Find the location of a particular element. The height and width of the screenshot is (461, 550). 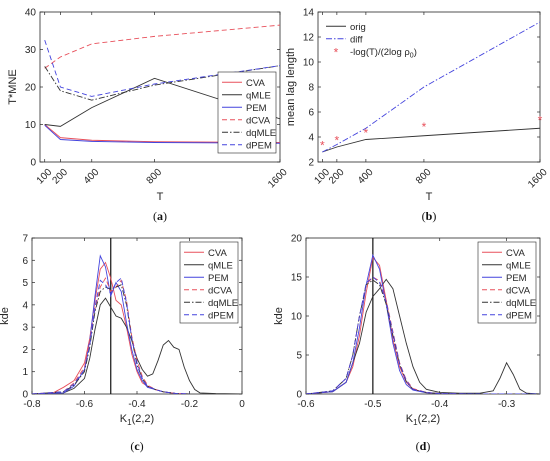

series-line-cva is located at coordinates (162, 133).